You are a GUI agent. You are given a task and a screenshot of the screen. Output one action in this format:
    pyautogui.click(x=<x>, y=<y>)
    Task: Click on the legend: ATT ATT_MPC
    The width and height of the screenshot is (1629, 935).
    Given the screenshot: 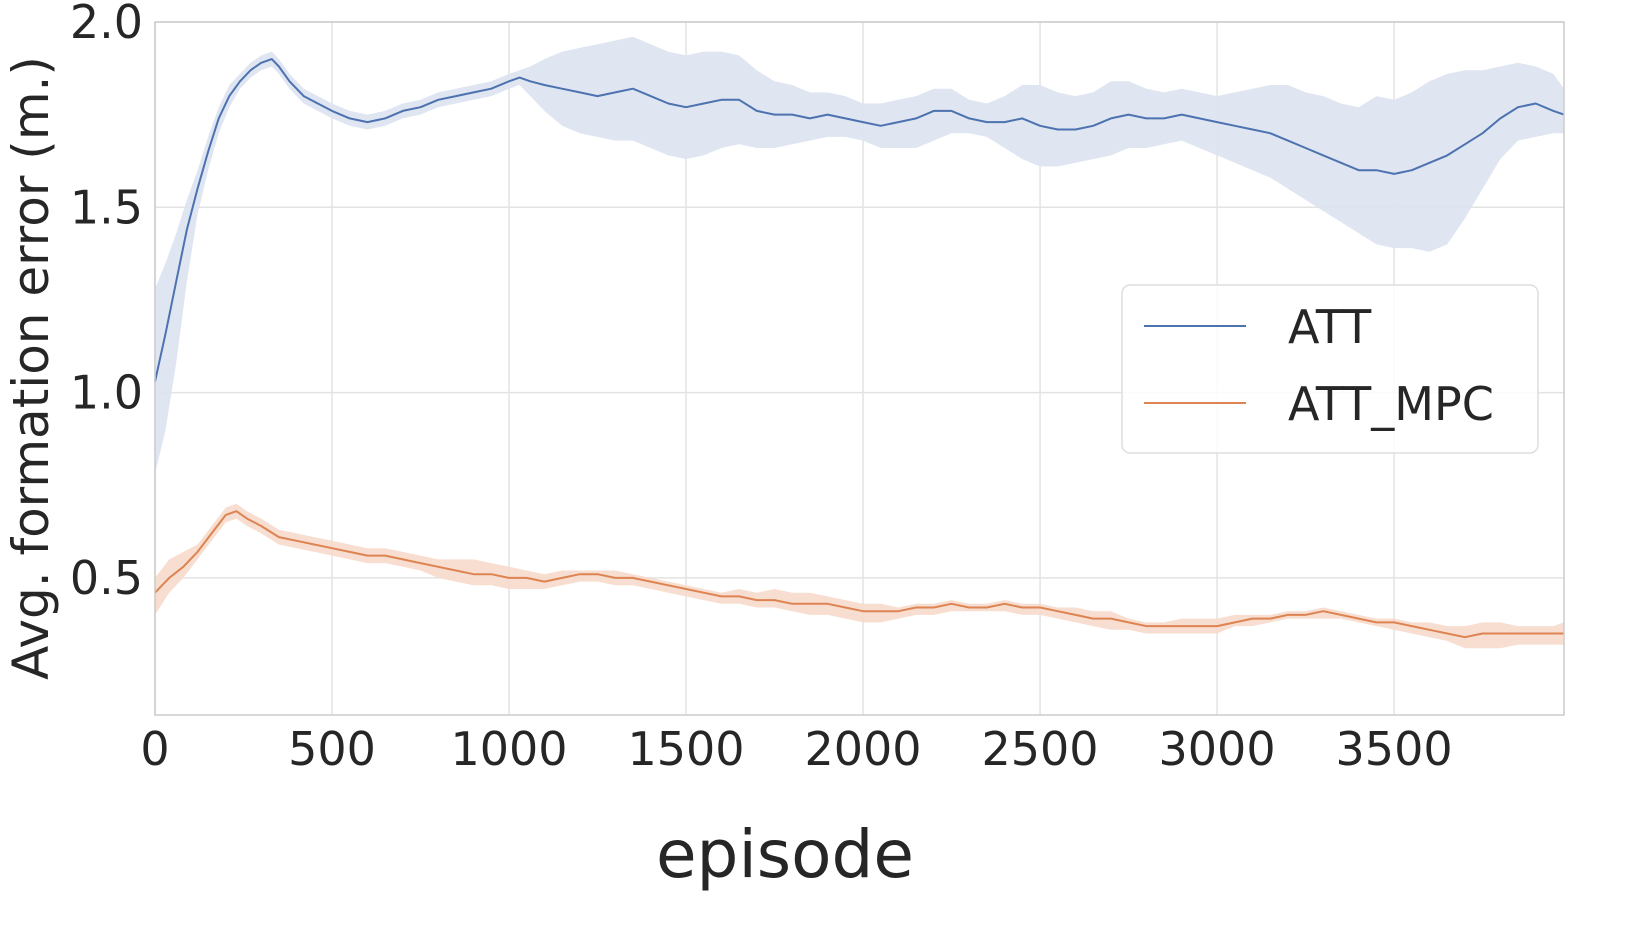 What is the action you would take?
    pyautogui.click(x=1330, y=369)
    